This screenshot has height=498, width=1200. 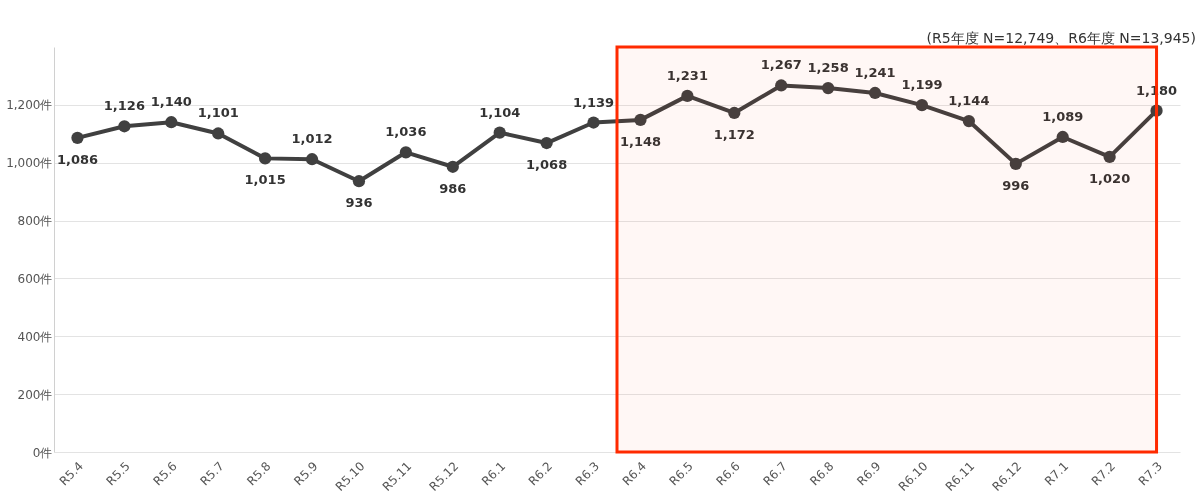 I want to click on data-label: 1,020, so click(x=1110, y=178).